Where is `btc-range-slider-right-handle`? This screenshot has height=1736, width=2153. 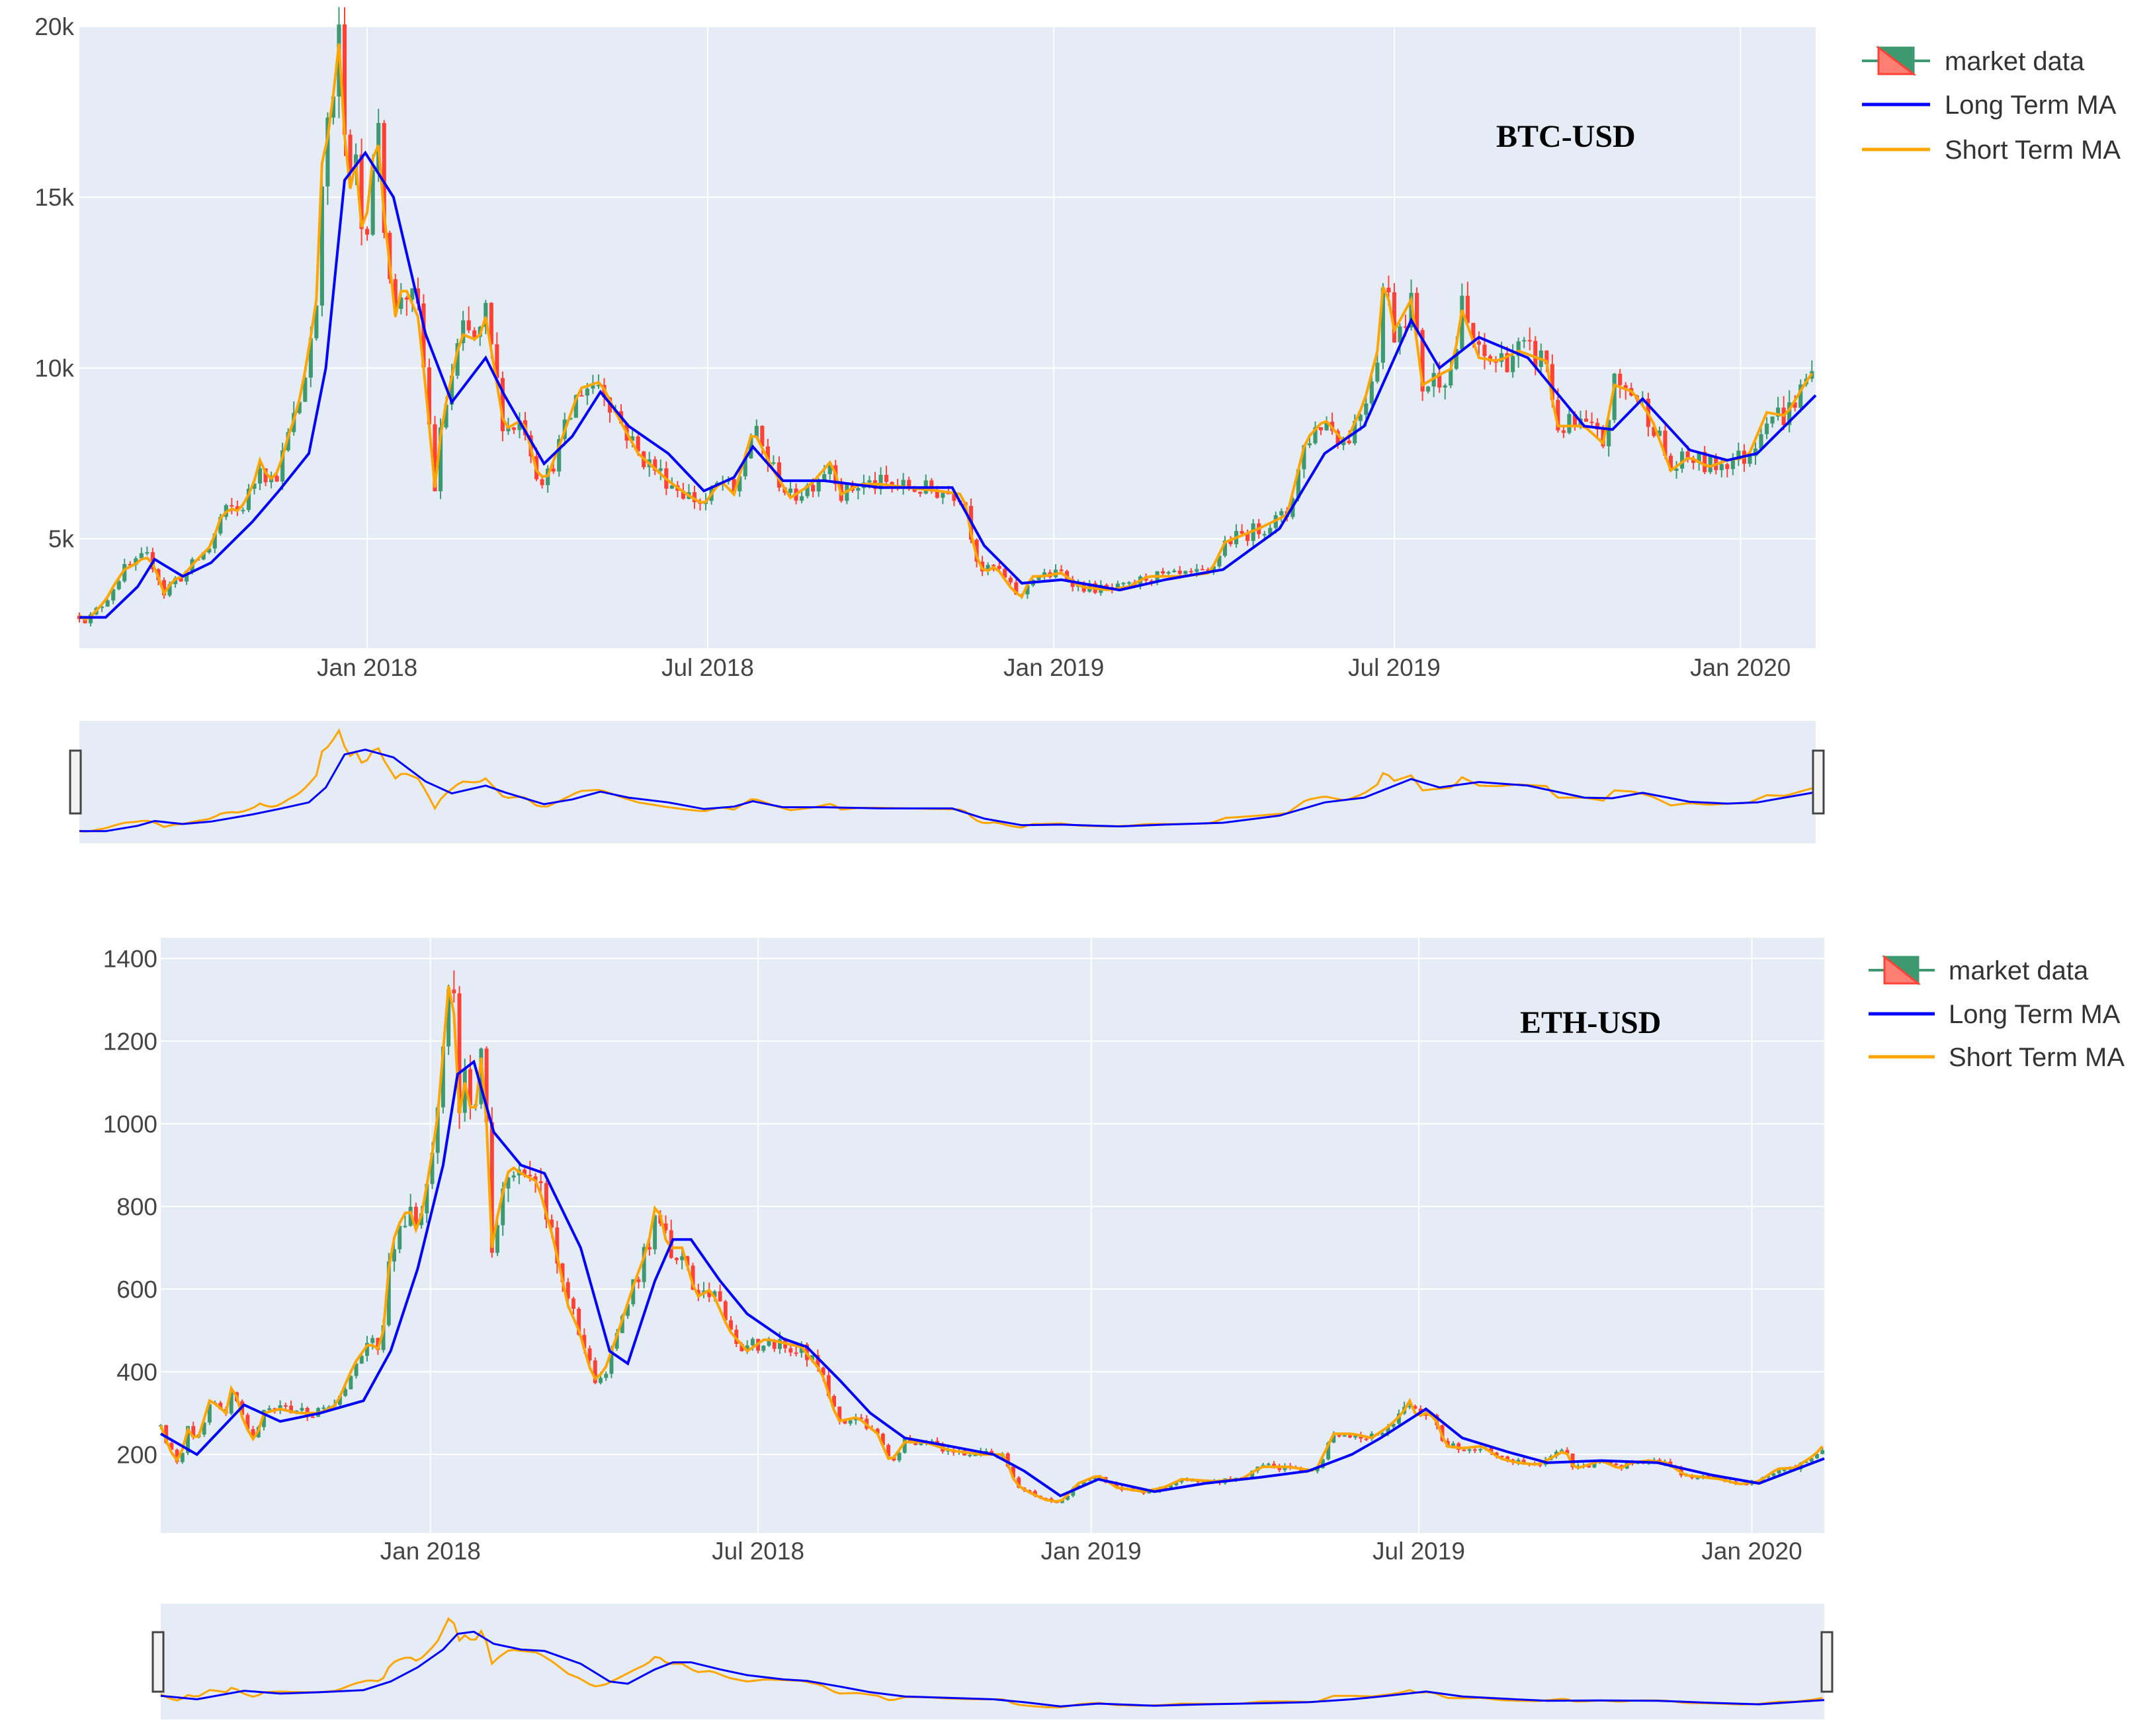
btc-range-slider-right-handle is located at coordinates (1818, 782).